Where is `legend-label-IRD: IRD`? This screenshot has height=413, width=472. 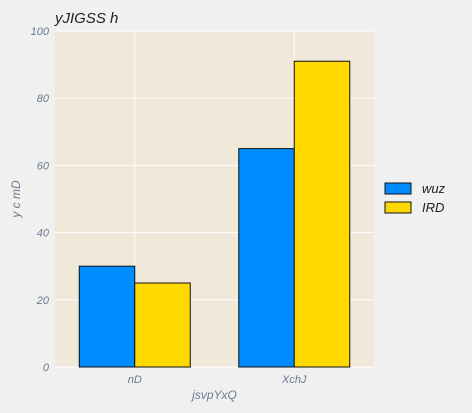
legend-label-IRD: IRD is located at coordinates (433, 207).